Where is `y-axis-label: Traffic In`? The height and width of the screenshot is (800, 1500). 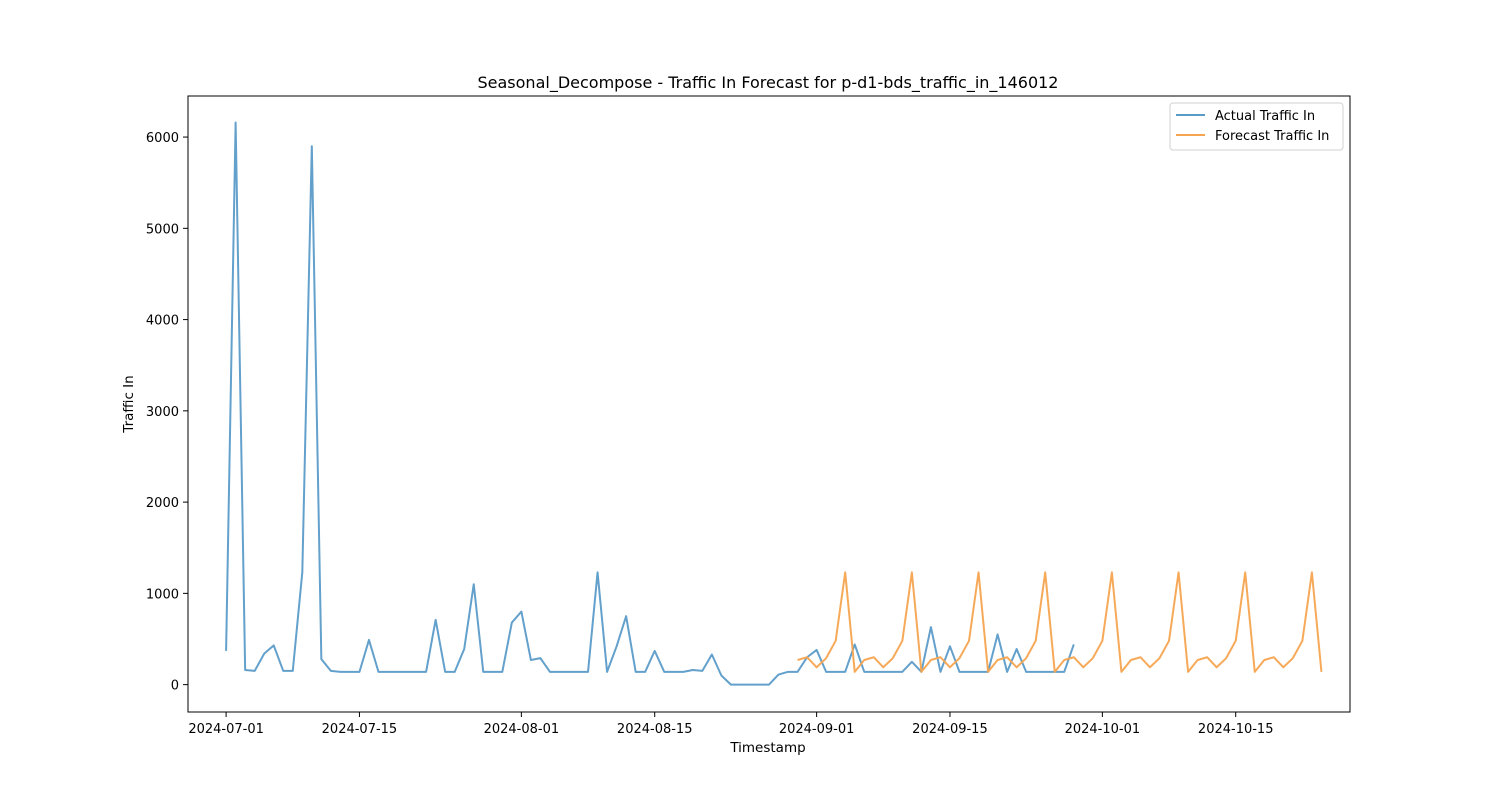
y-axis-label: Traffic In is located at coordinates (129, 404).